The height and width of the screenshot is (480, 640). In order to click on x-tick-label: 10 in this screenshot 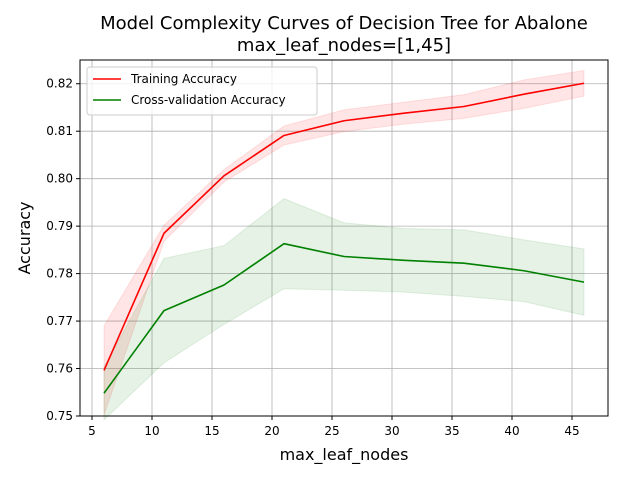, I will do `click(151, 431)`.